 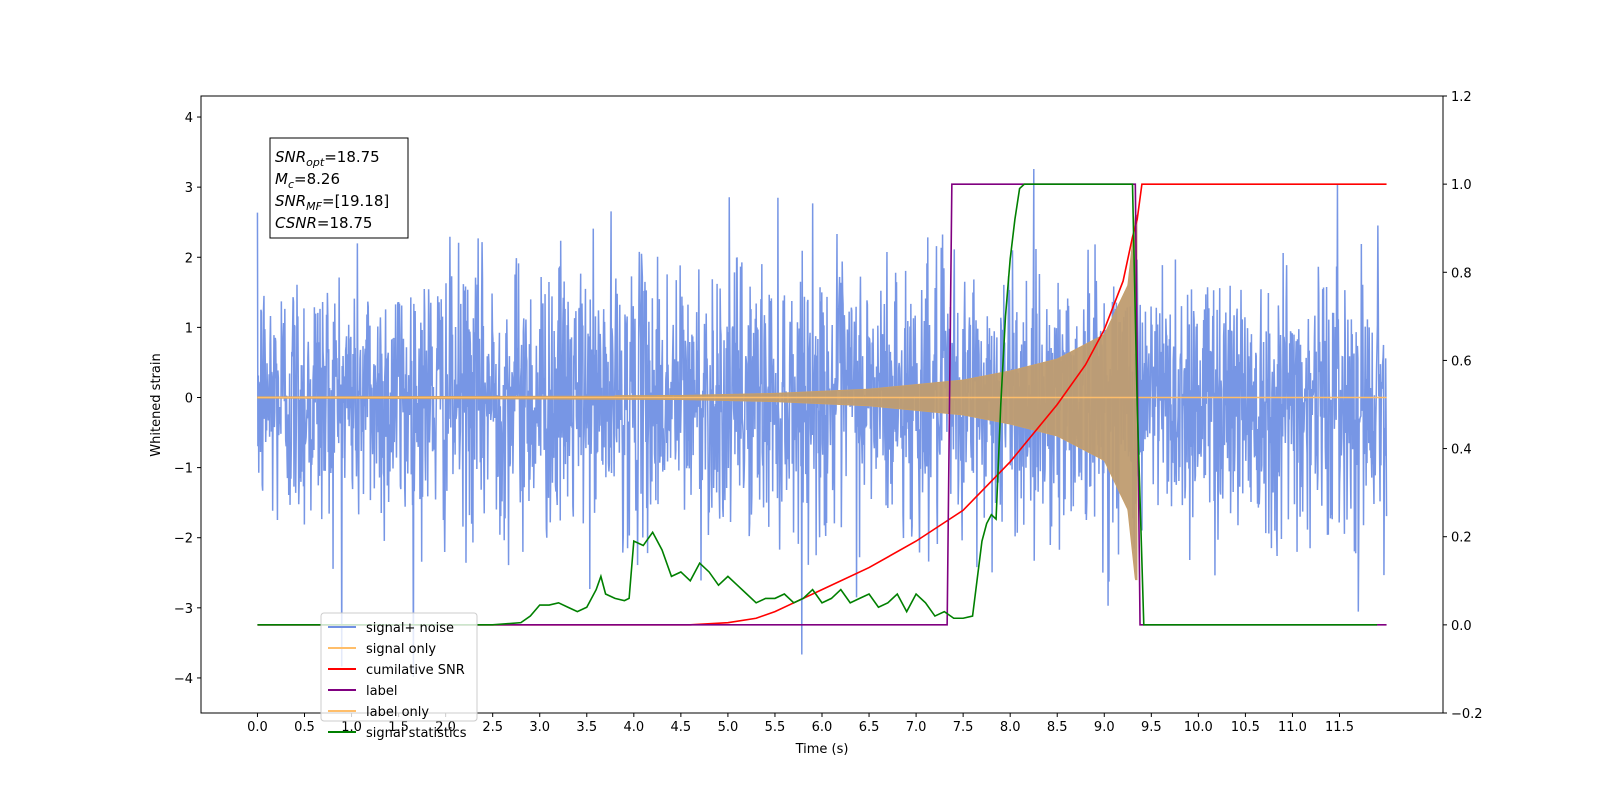 I want to click on x-tick-label: 8.0, so click(x=1010, y=727).